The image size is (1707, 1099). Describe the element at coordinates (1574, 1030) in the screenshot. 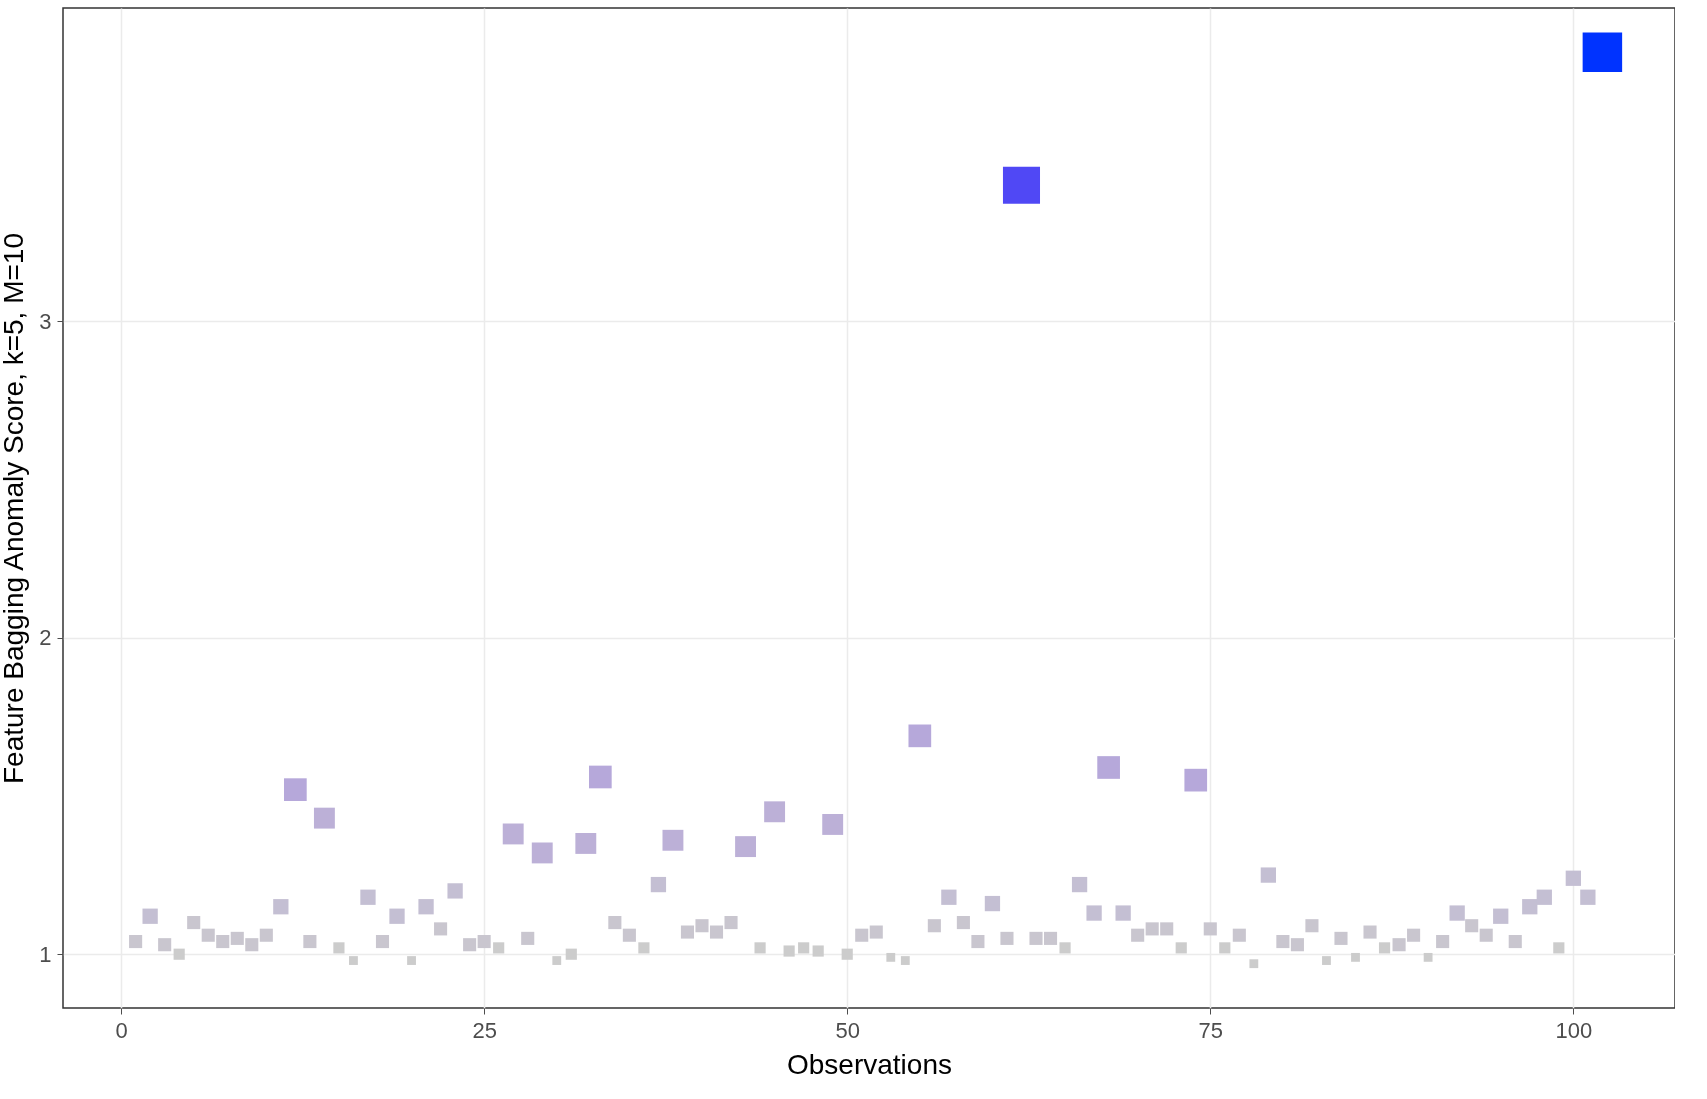

I see `x-tick-label: 100` at that location.